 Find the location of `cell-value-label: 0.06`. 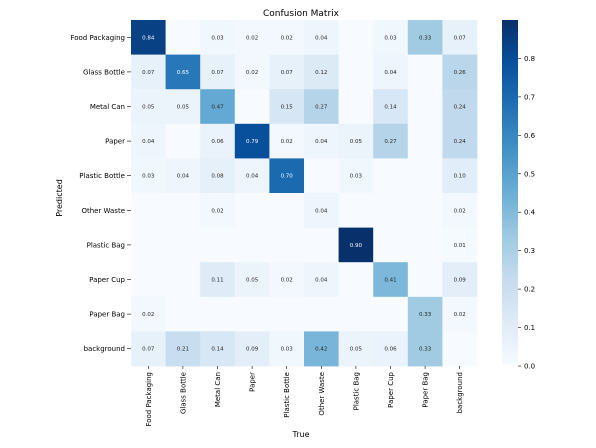

cell-value-label: 0.06 is located at coordinates (390, 350).